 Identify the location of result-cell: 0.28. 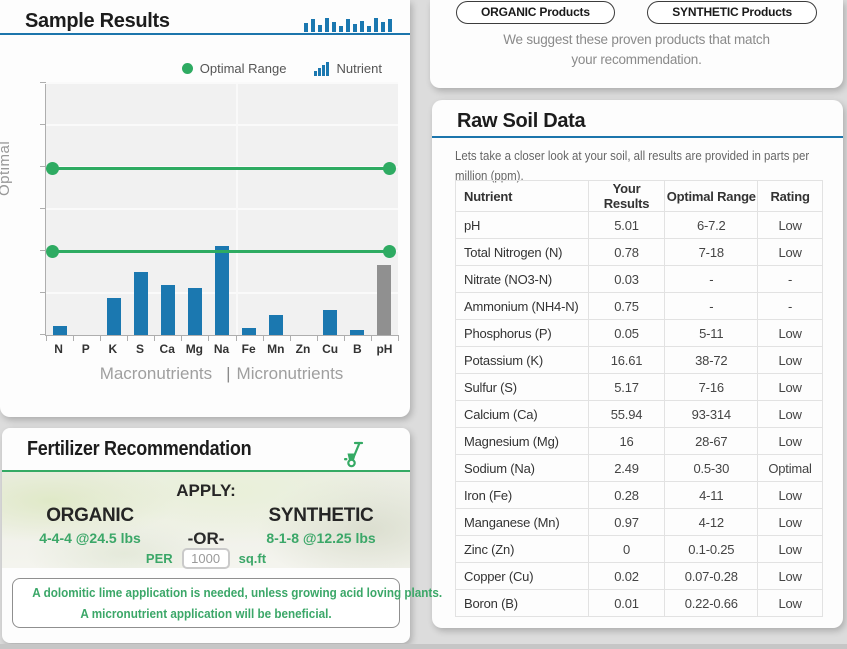
(626, 495).